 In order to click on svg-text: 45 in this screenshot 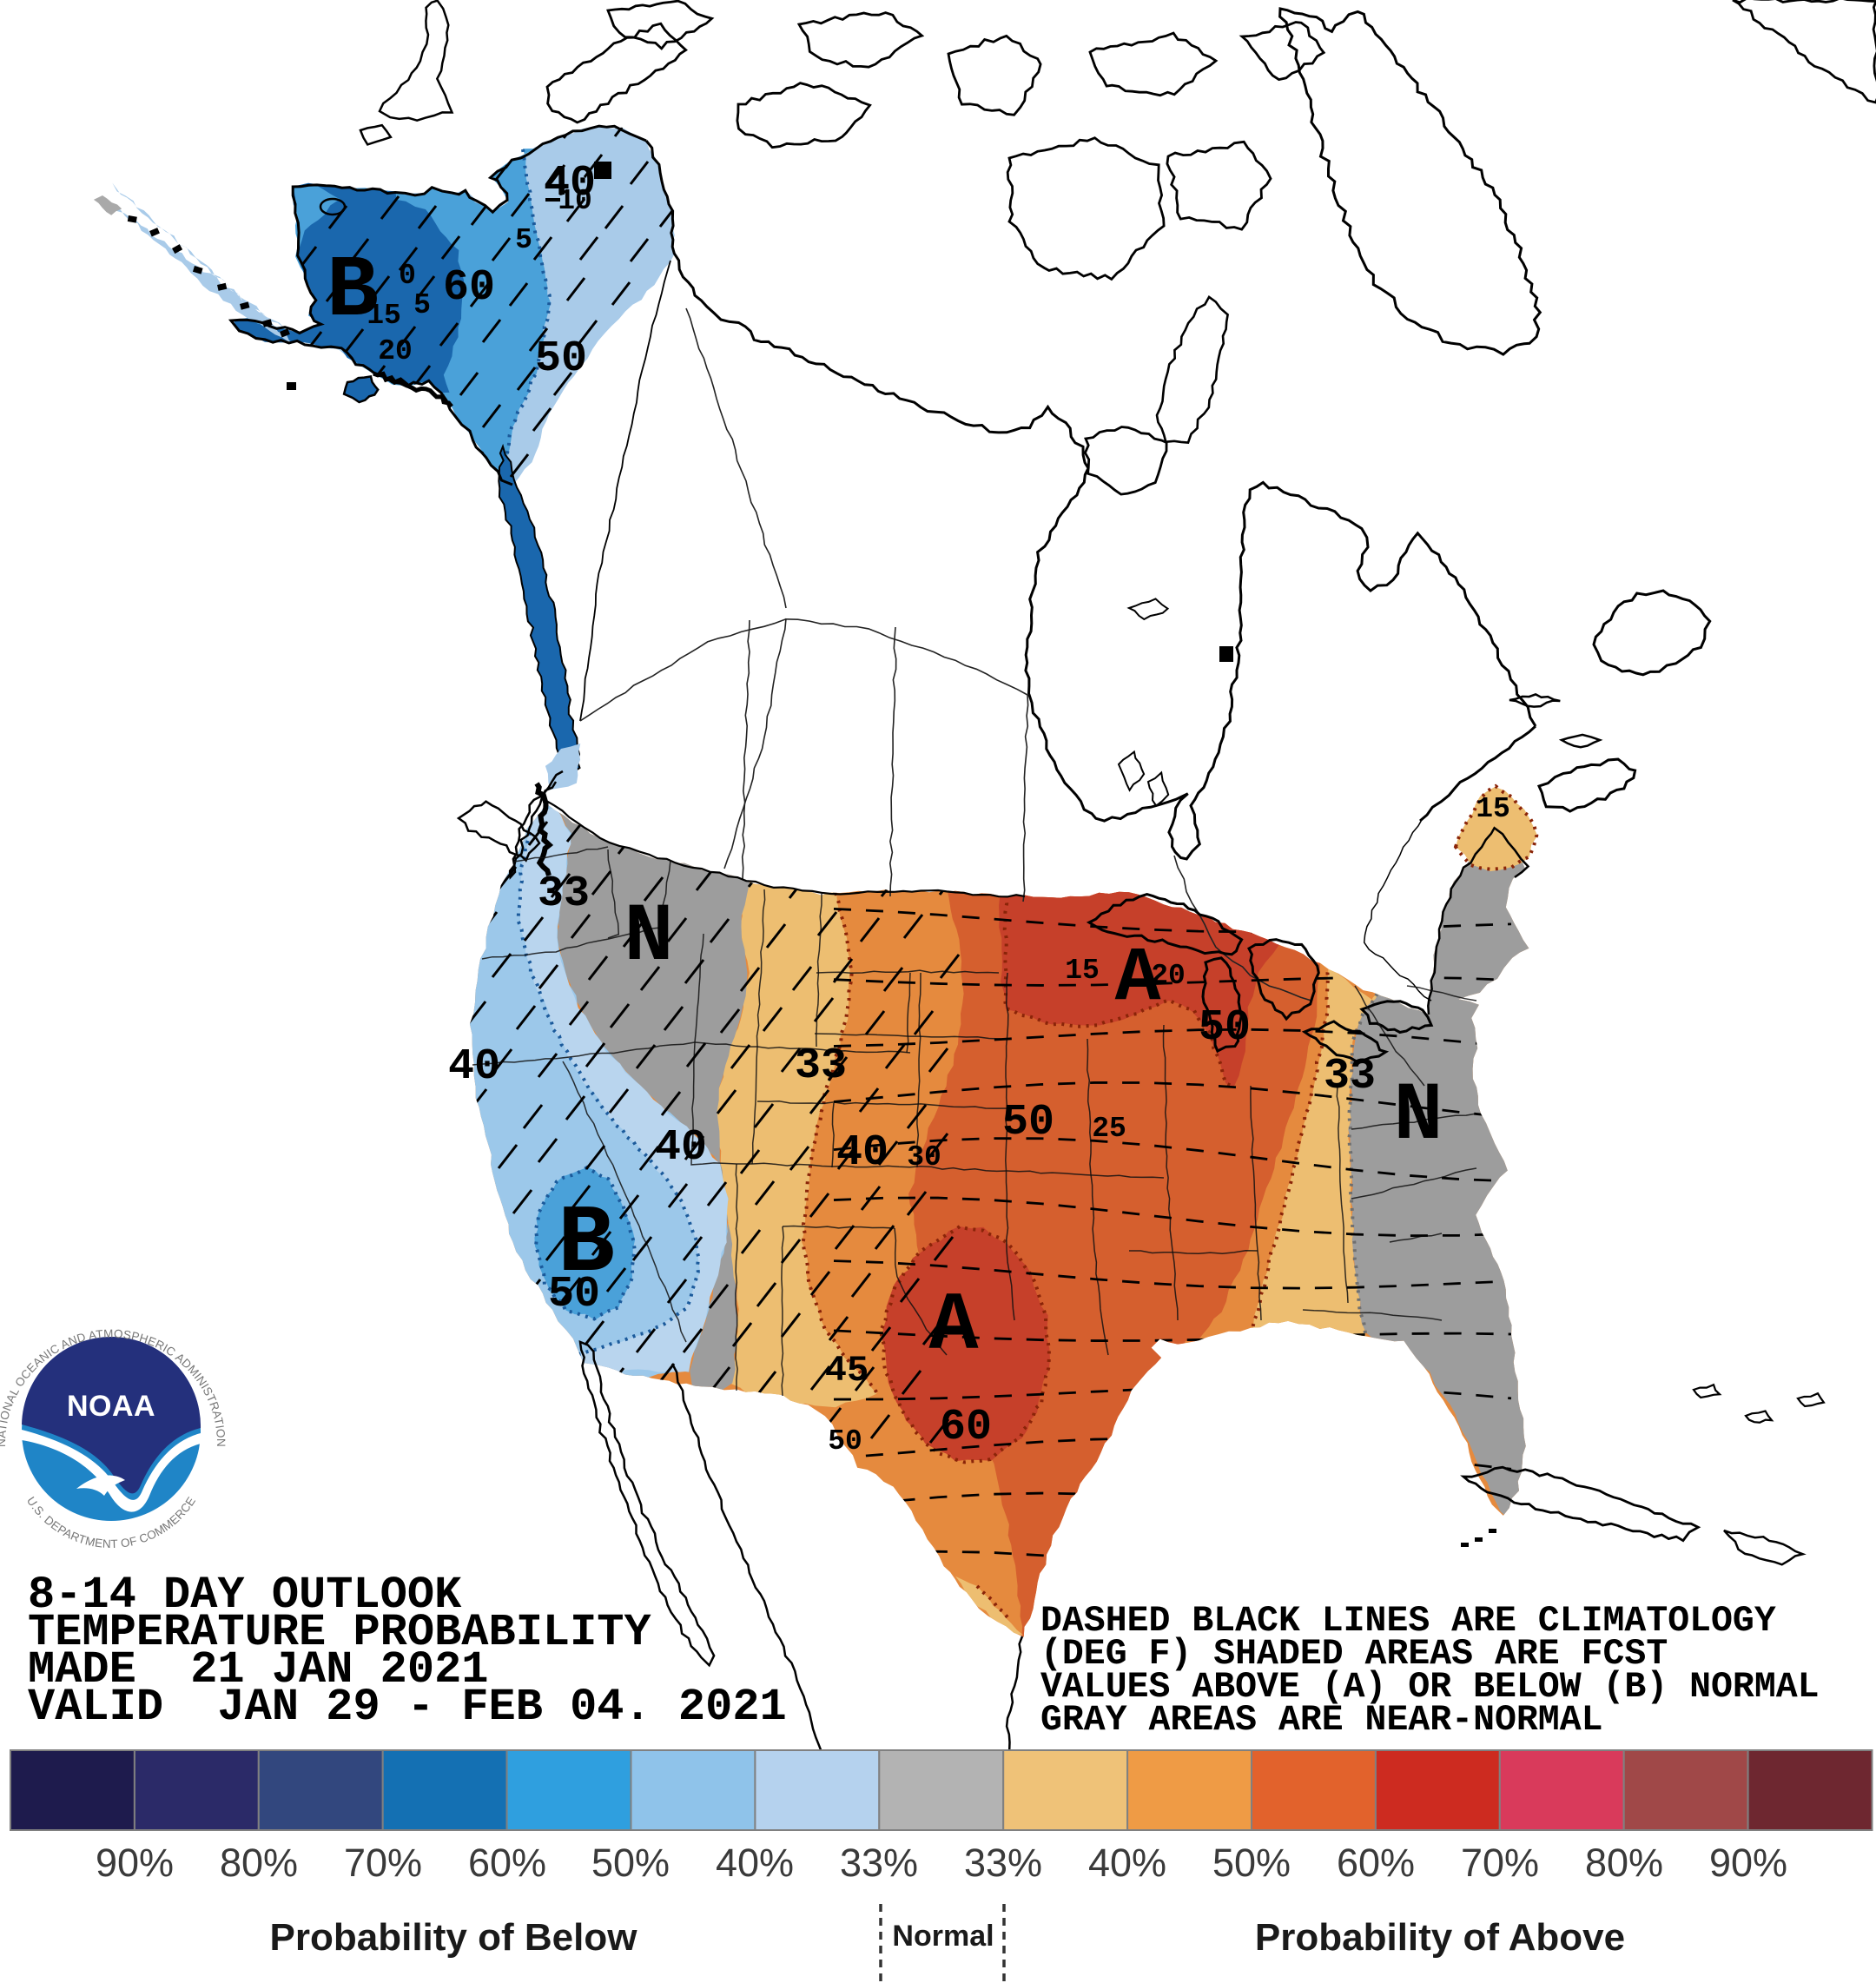, I will do `click(847, 1370)`.